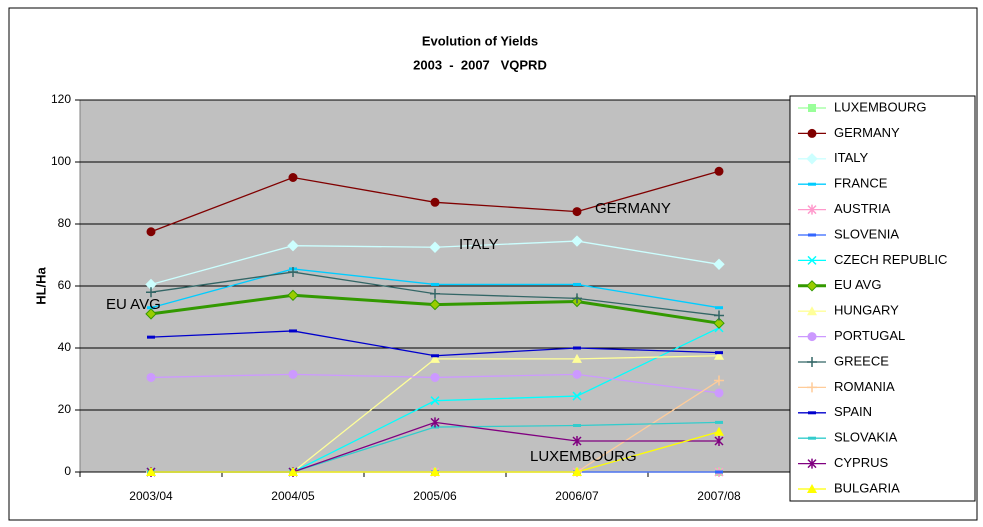 This screenshot has width=983, height=527. What do you see at coordinates (633, 208) in the screenshot?
I see `annotation: GERMANY` at bounding box center [633, 208].